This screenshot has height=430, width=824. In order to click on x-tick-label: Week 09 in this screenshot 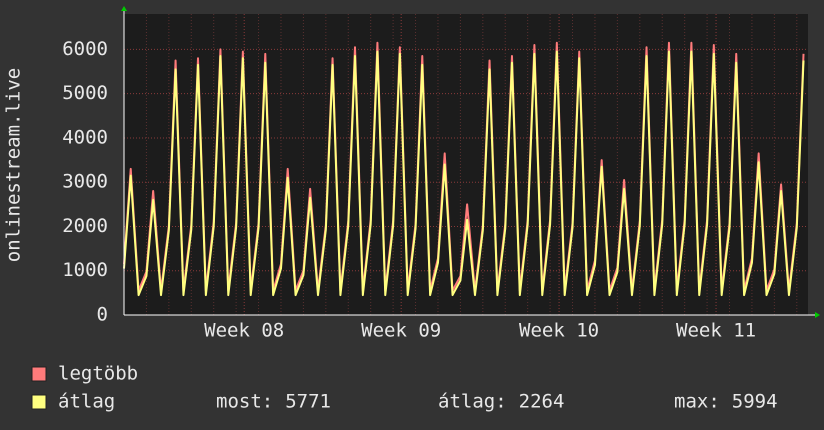, I will do `click(401, 331)`.